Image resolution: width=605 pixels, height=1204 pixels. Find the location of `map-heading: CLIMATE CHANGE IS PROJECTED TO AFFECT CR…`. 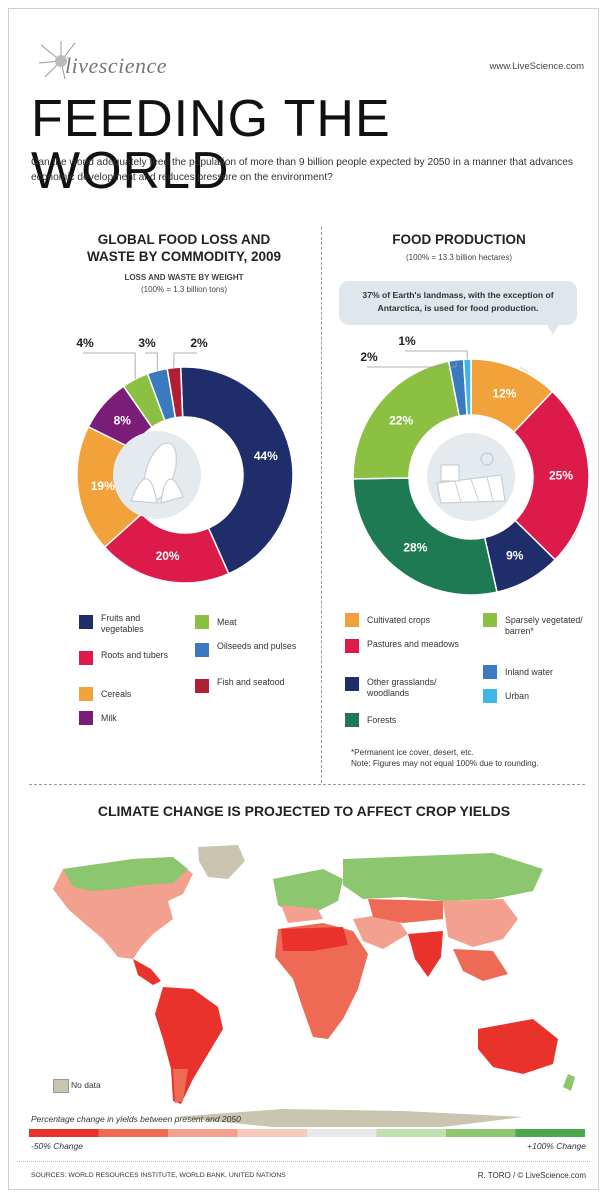

map-heading: CLIMATE CHANGE IS PROJECTED TO AFFECT CR… is located at coordinates (304, 811).